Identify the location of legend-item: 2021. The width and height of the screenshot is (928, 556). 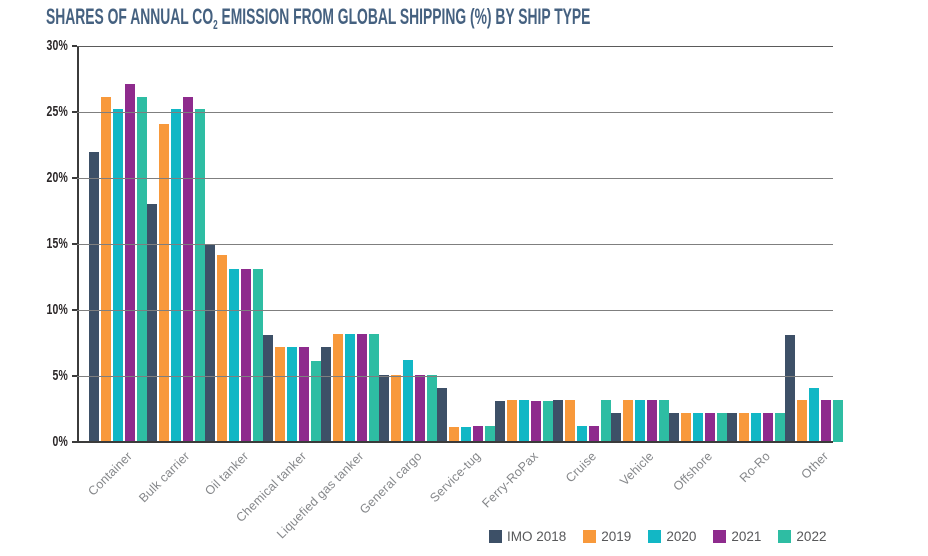
(737, 536).